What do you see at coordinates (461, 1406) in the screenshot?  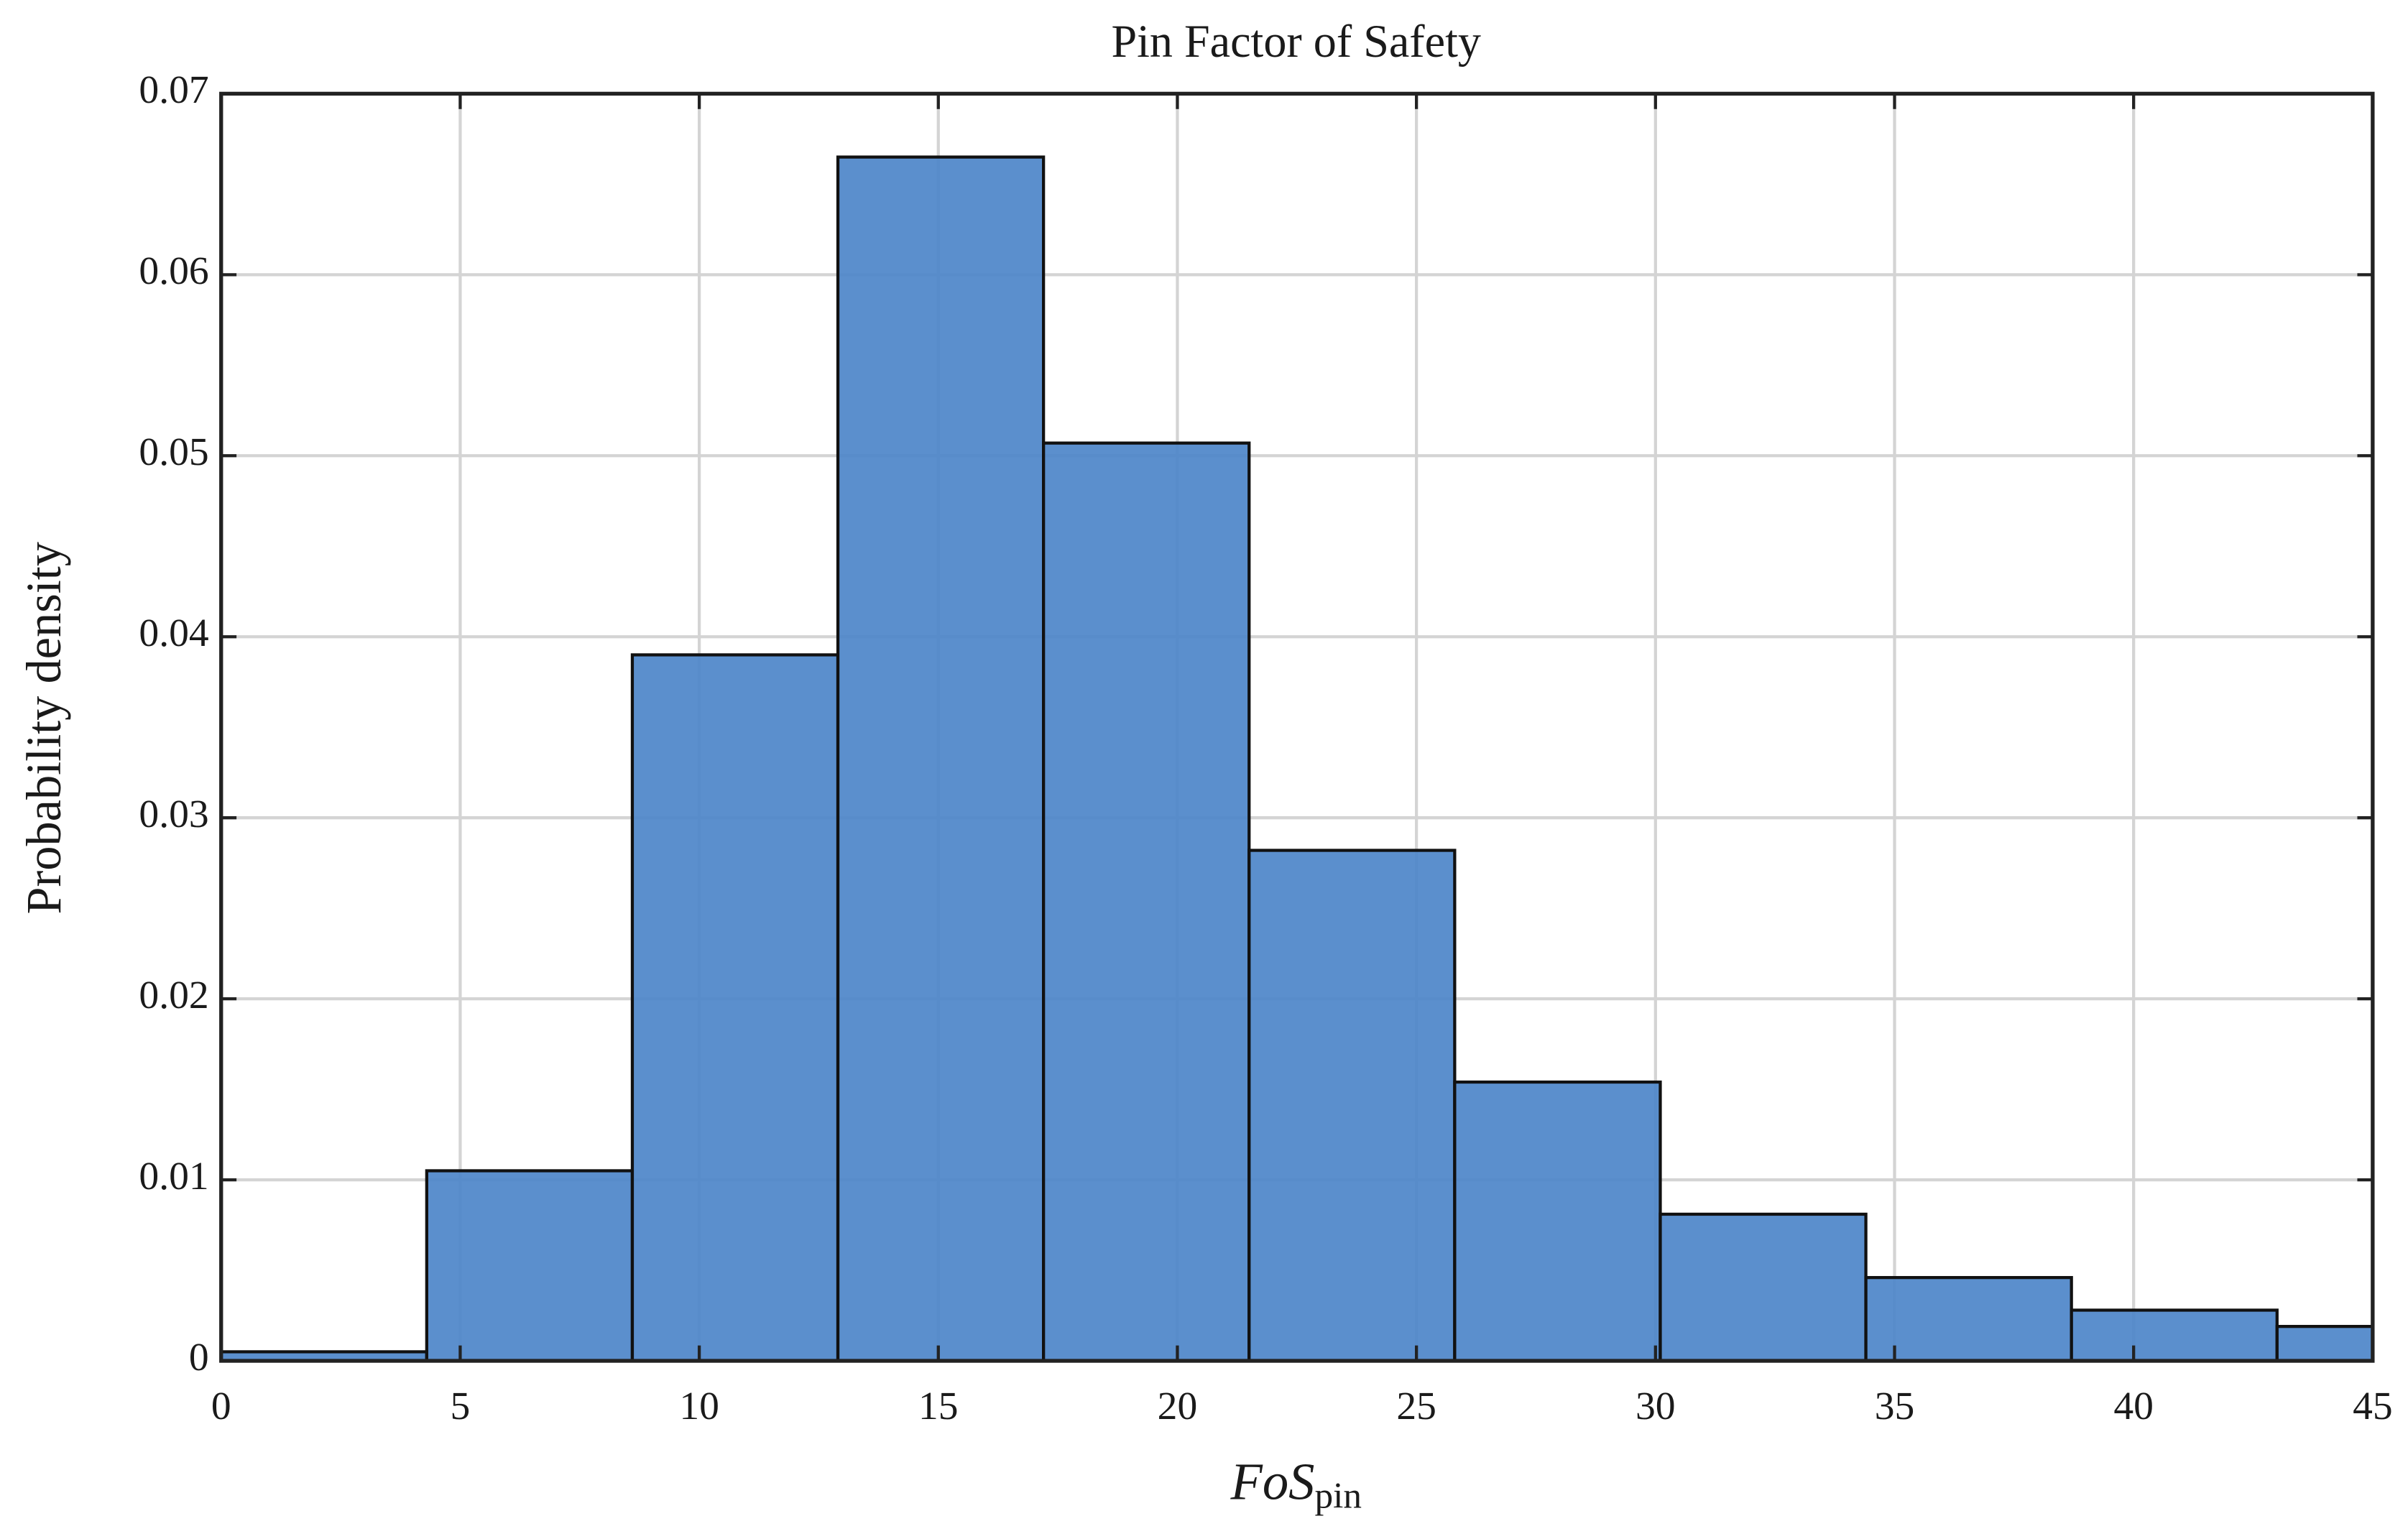 I see `x-tick-label: 5` at bounding box center [461, 1406].